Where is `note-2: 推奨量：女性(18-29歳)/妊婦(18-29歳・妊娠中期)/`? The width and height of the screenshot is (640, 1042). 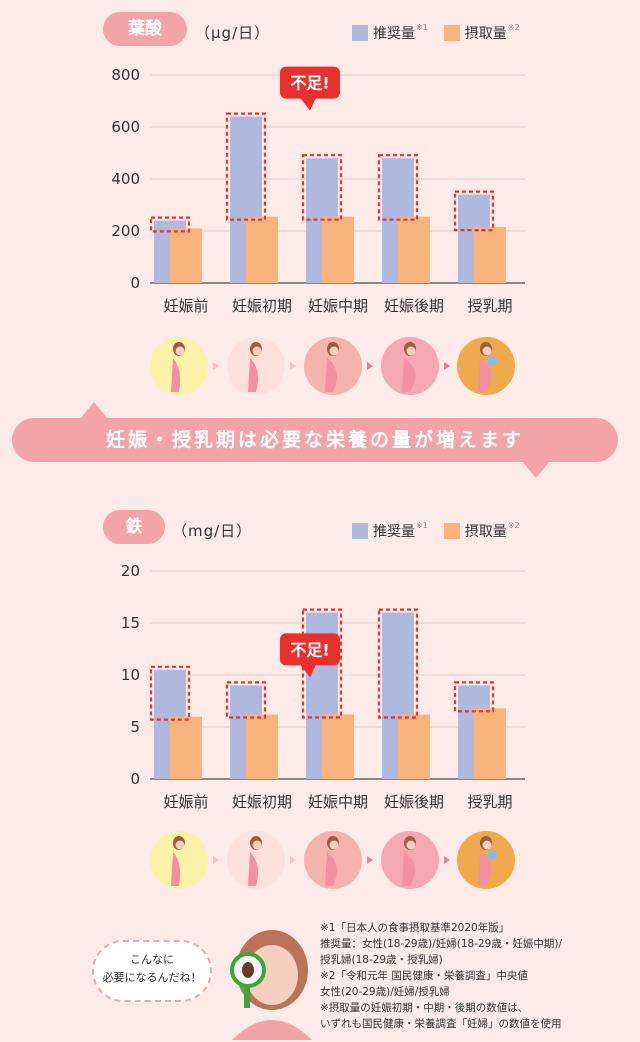 note-2: 推奨量：女性(18-29歳)/妊婦(18-29歳・妊娠中期)/ is located at coordinates (441, 944).